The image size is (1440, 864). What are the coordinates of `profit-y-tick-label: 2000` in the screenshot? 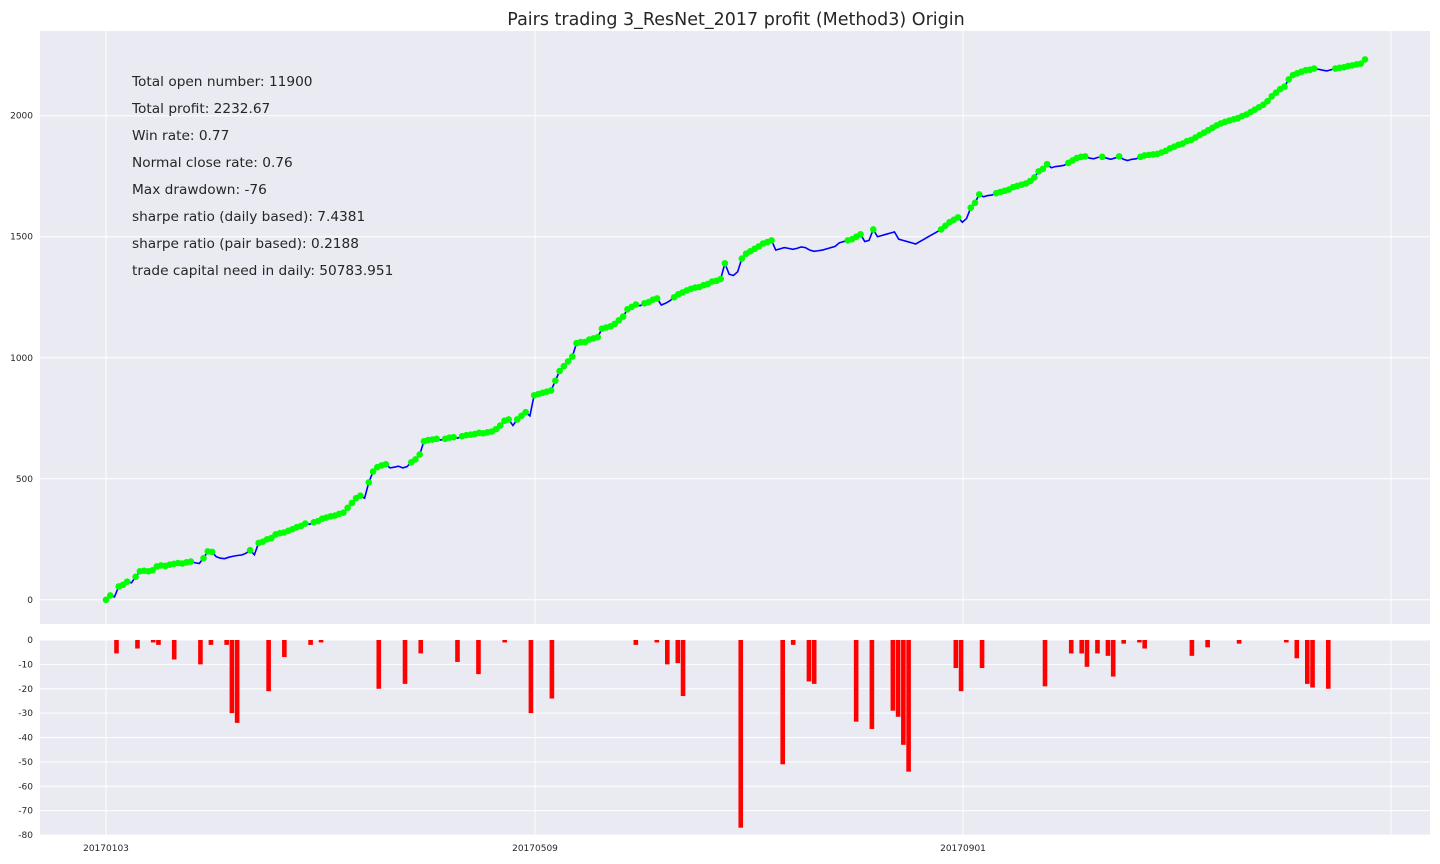 It's located at (21, 117).